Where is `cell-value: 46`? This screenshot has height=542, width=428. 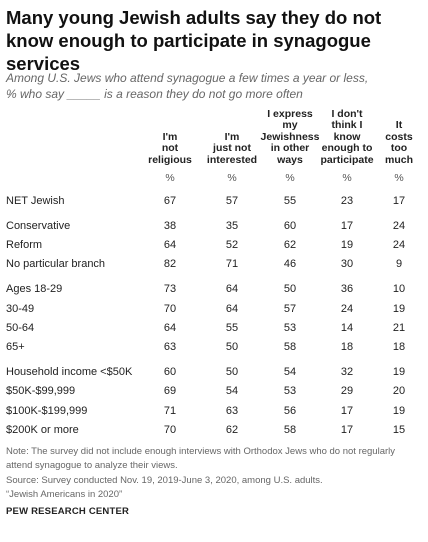
cell-value: 46 is located at coordinates (290, 264).